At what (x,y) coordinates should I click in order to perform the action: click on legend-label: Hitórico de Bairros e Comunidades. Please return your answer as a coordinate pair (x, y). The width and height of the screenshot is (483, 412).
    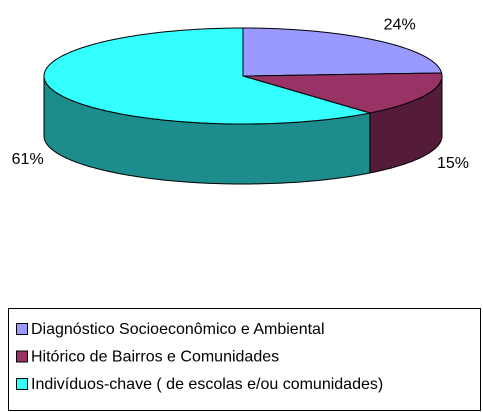
    Looking at the image, I should click on (155, 357).